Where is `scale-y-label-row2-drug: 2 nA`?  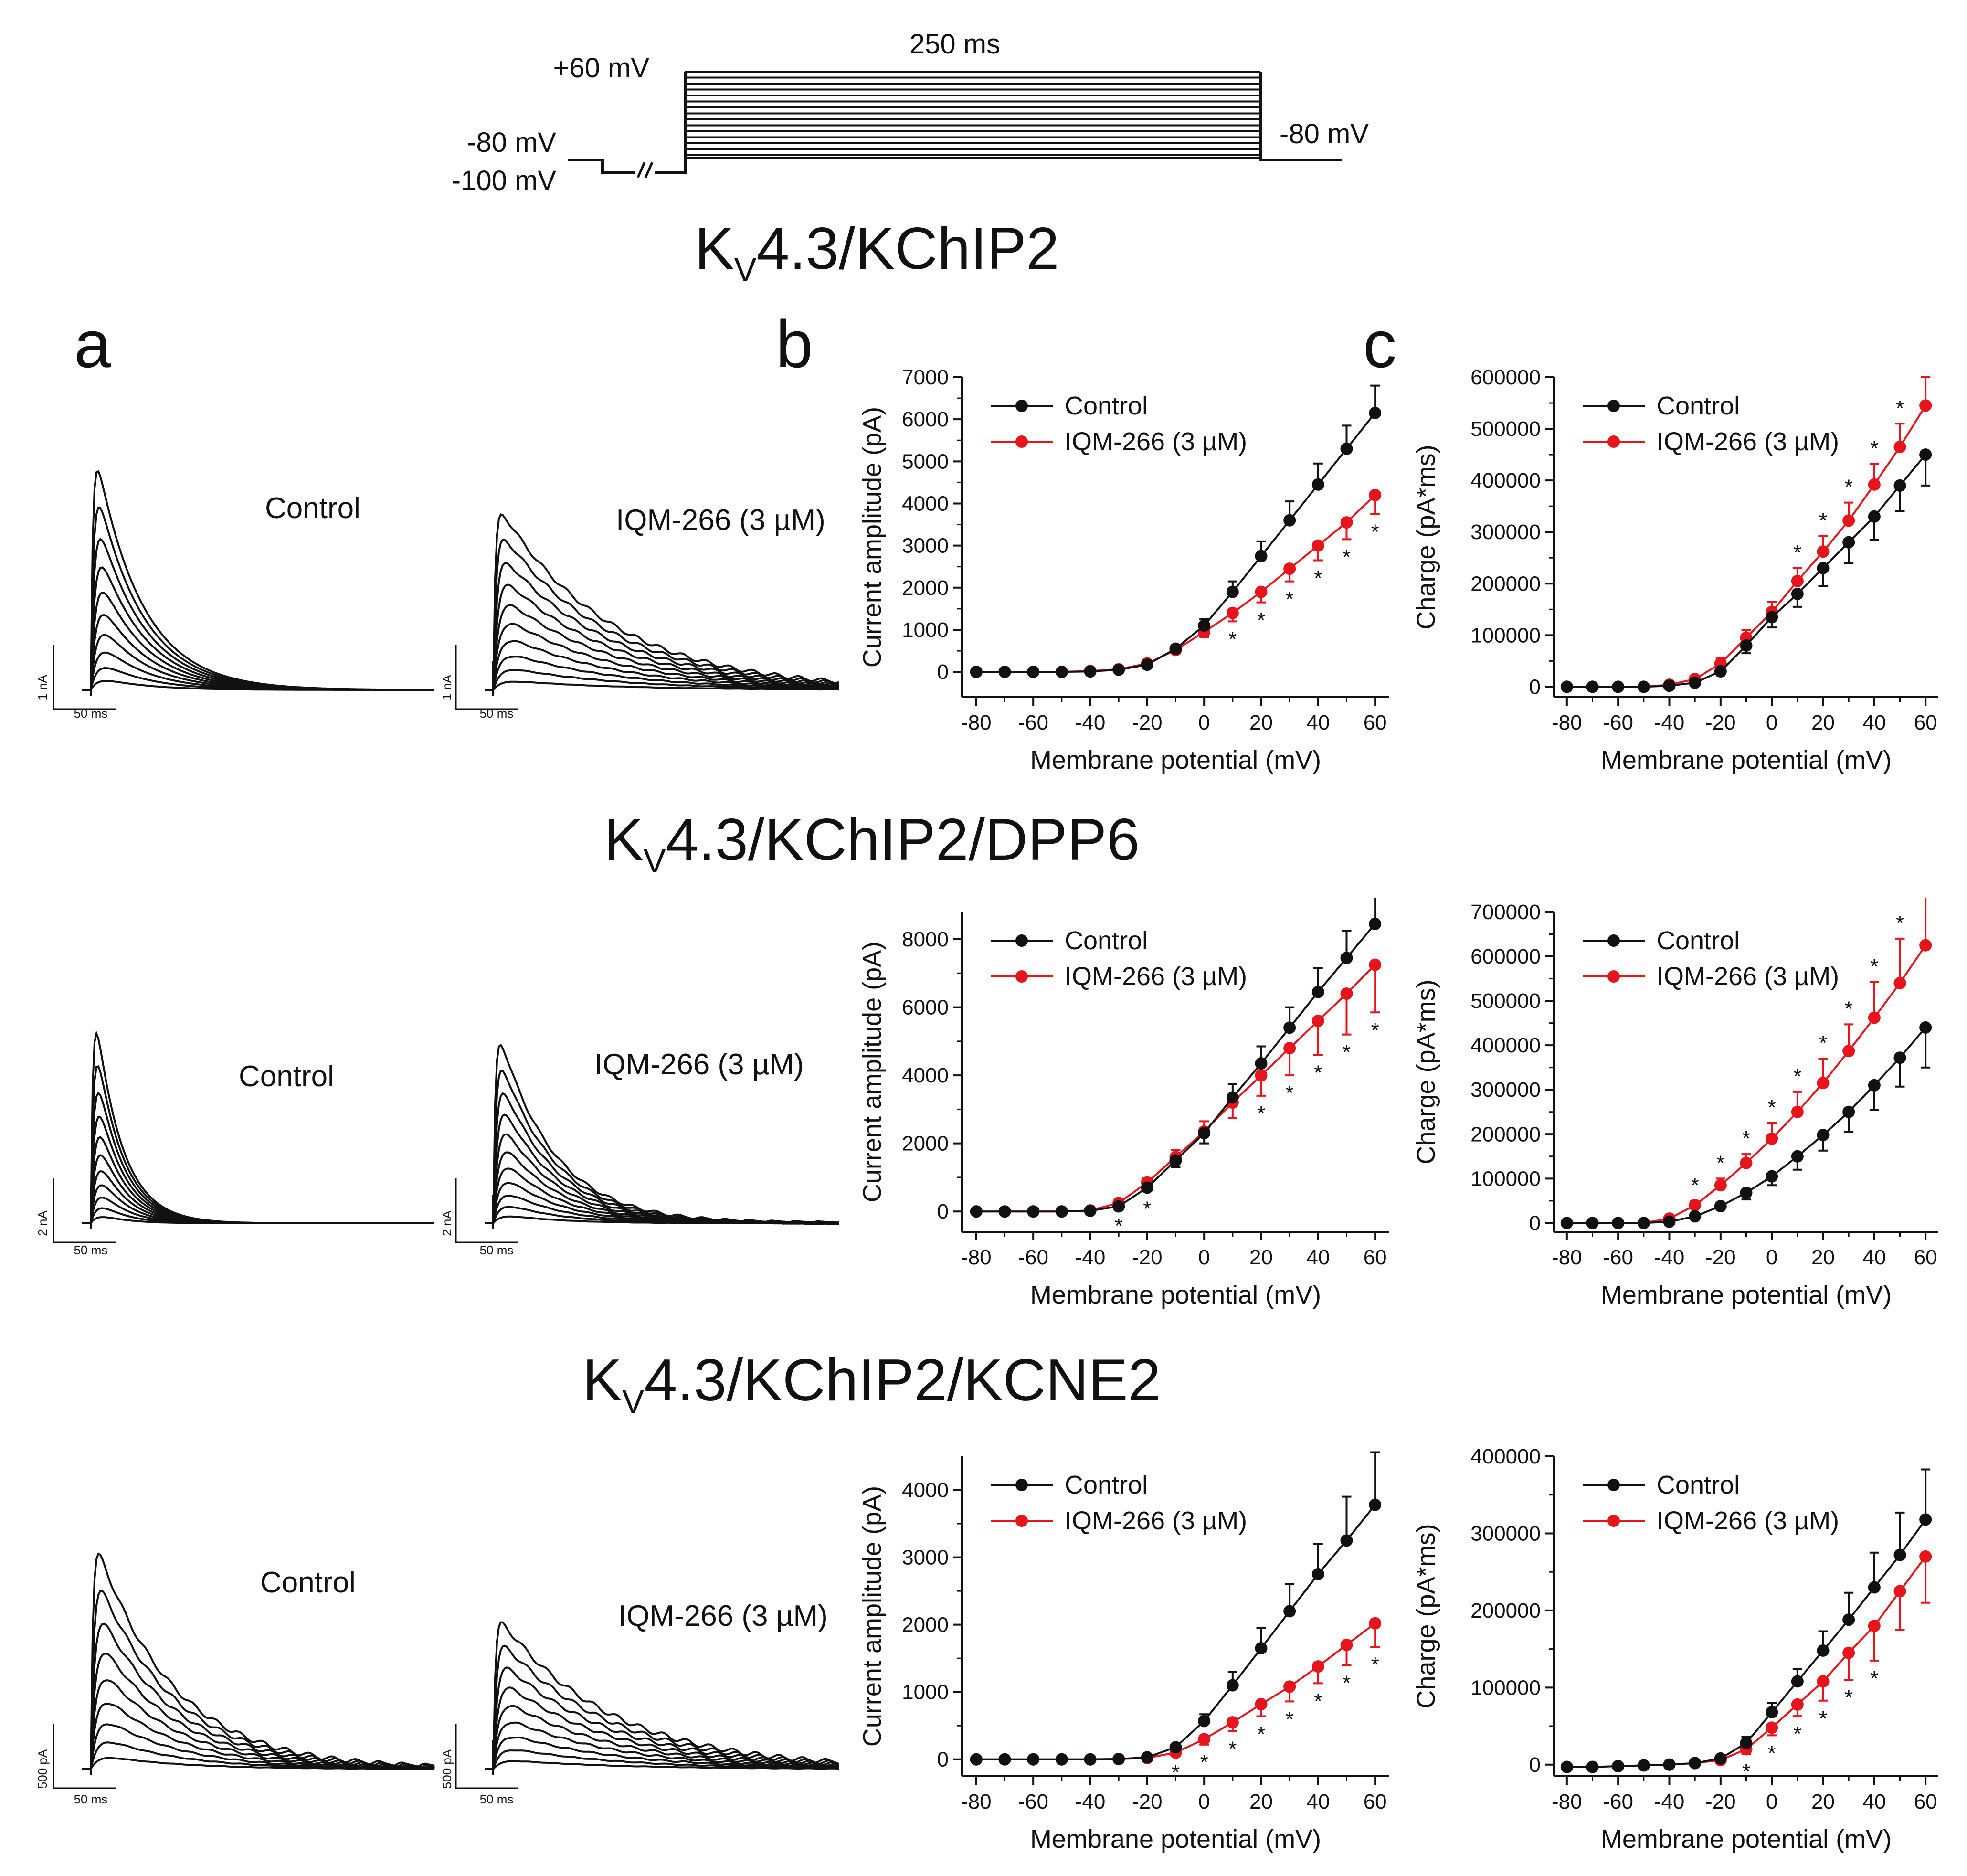 scale-y-label-row2-drug: 2 nA is located at coordinates (447, 1223).